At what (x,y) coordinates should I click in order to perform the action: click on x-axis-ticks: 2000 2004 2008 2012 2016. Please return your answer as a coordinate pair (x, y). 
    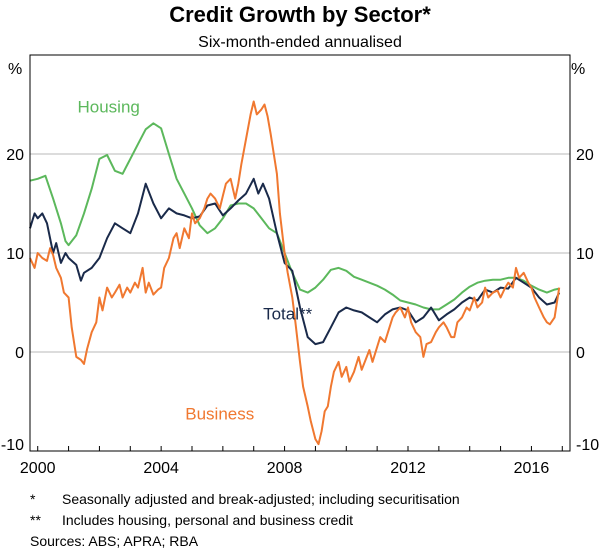
    Looking at the image, I should click on (291, 461).